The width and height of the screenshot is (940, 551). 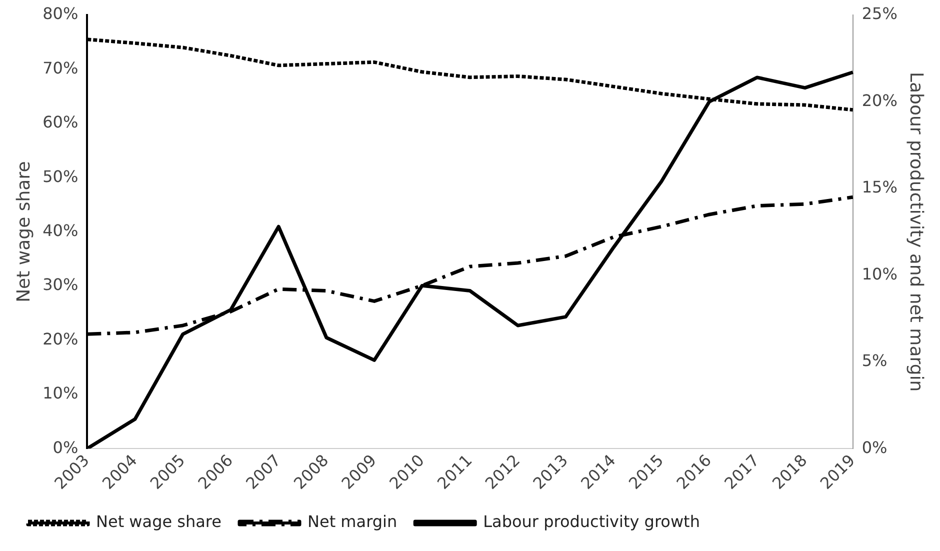 What do you see at coordinates (916, 232) in the screenshot?
I see `y2-axis-title: Labour productivity and net margin` at bounding box center [916, 232].